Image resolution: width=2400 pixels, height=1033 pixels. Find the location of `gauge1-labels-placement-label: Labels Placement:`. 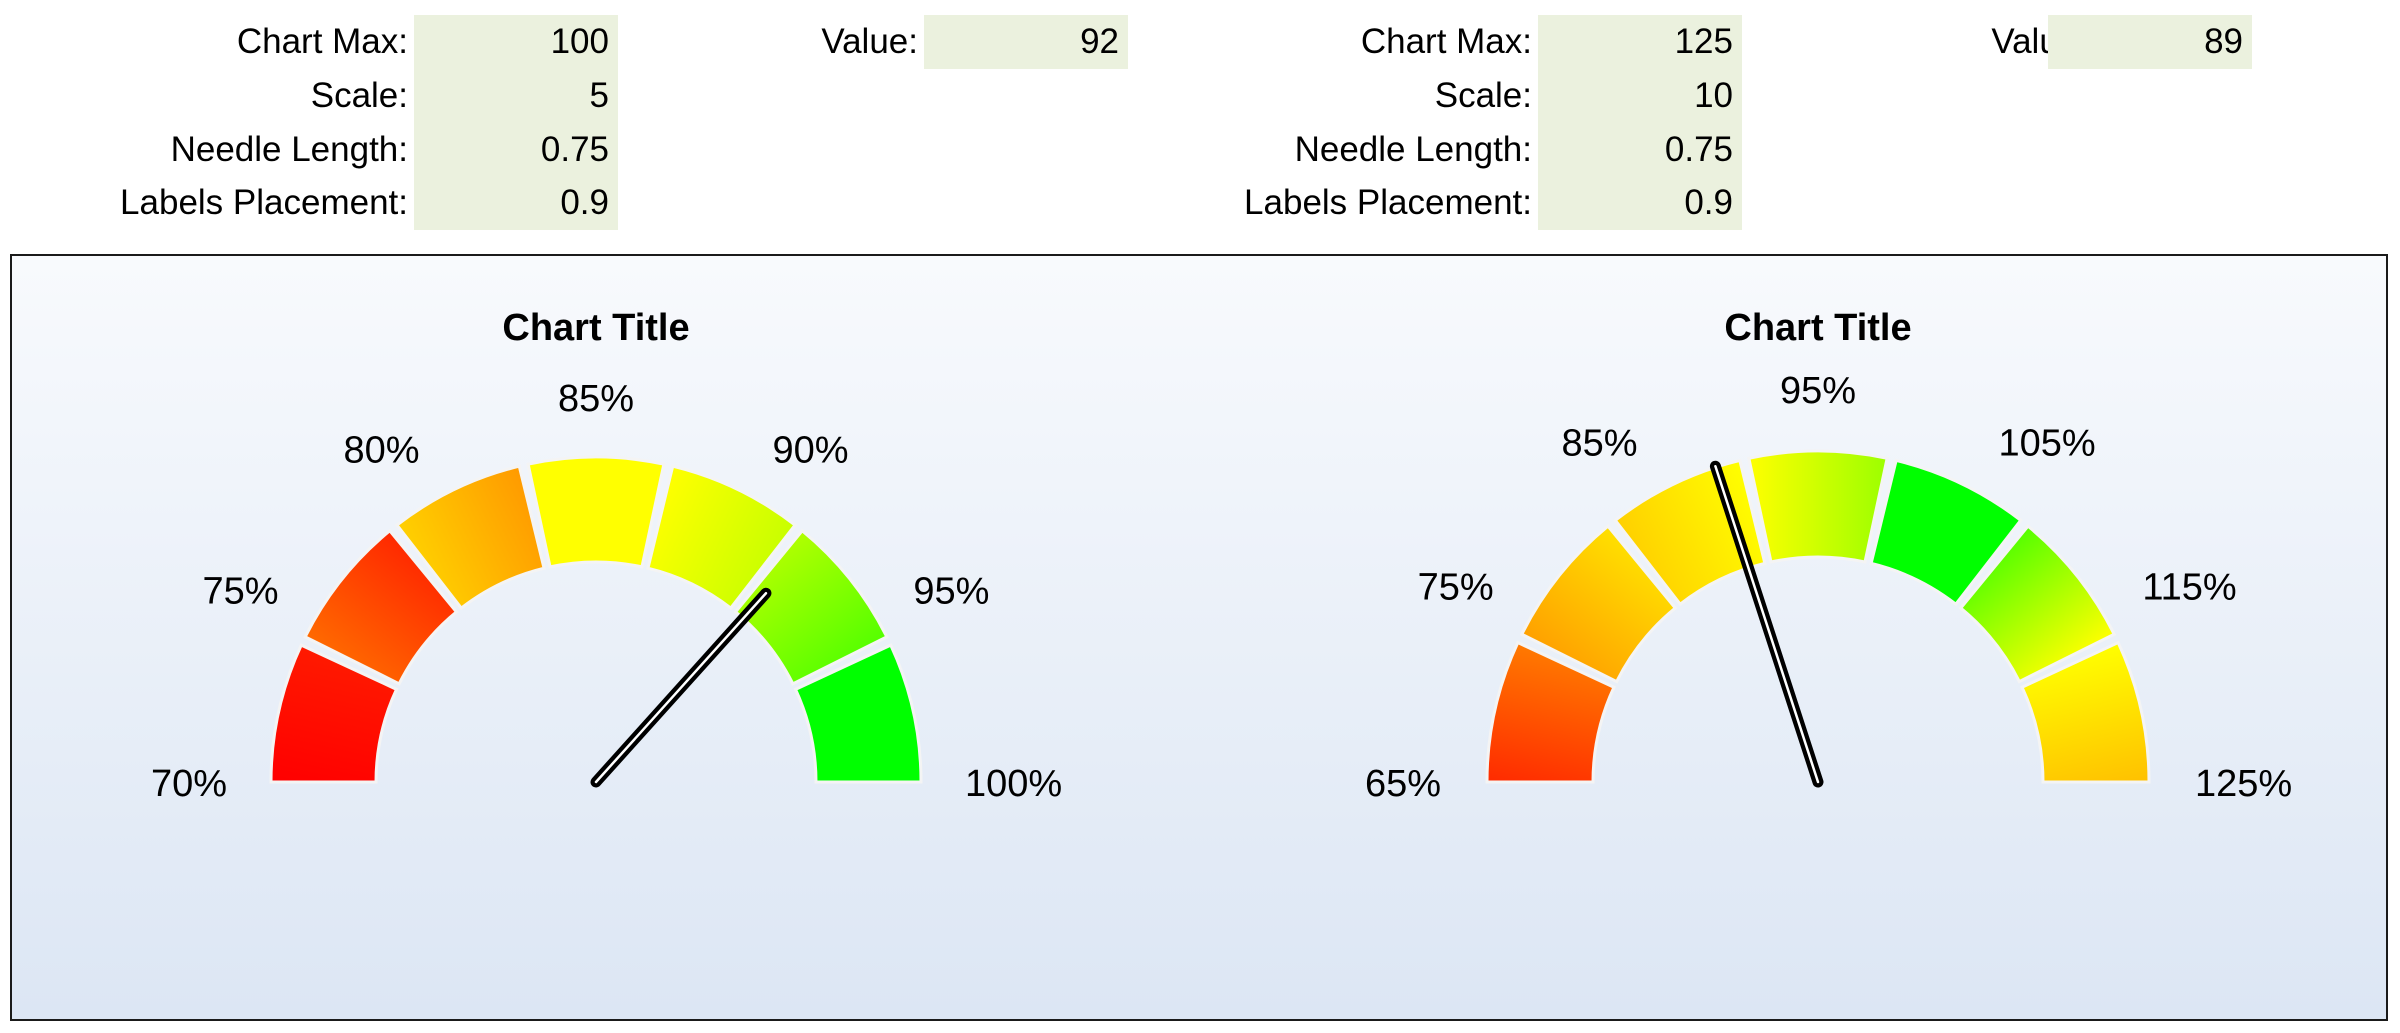

gauge1-labels-placement-label: Labels Placement: is located at coordinates (264, 202).